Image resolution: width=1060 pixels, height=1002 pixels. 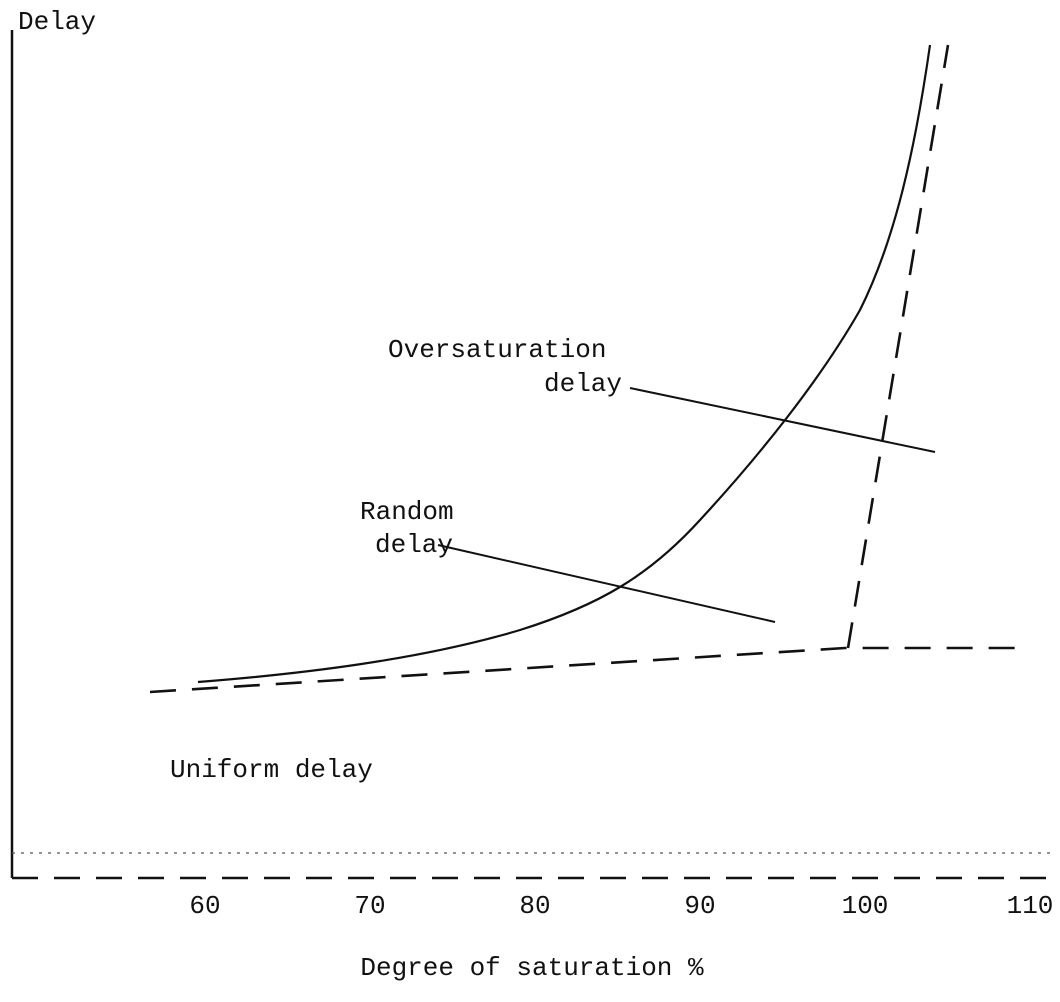 What do you see at coordinates (699, 906) in the screenshot?
I see `x-tick-label: 90` at bounding box center [699, 906].